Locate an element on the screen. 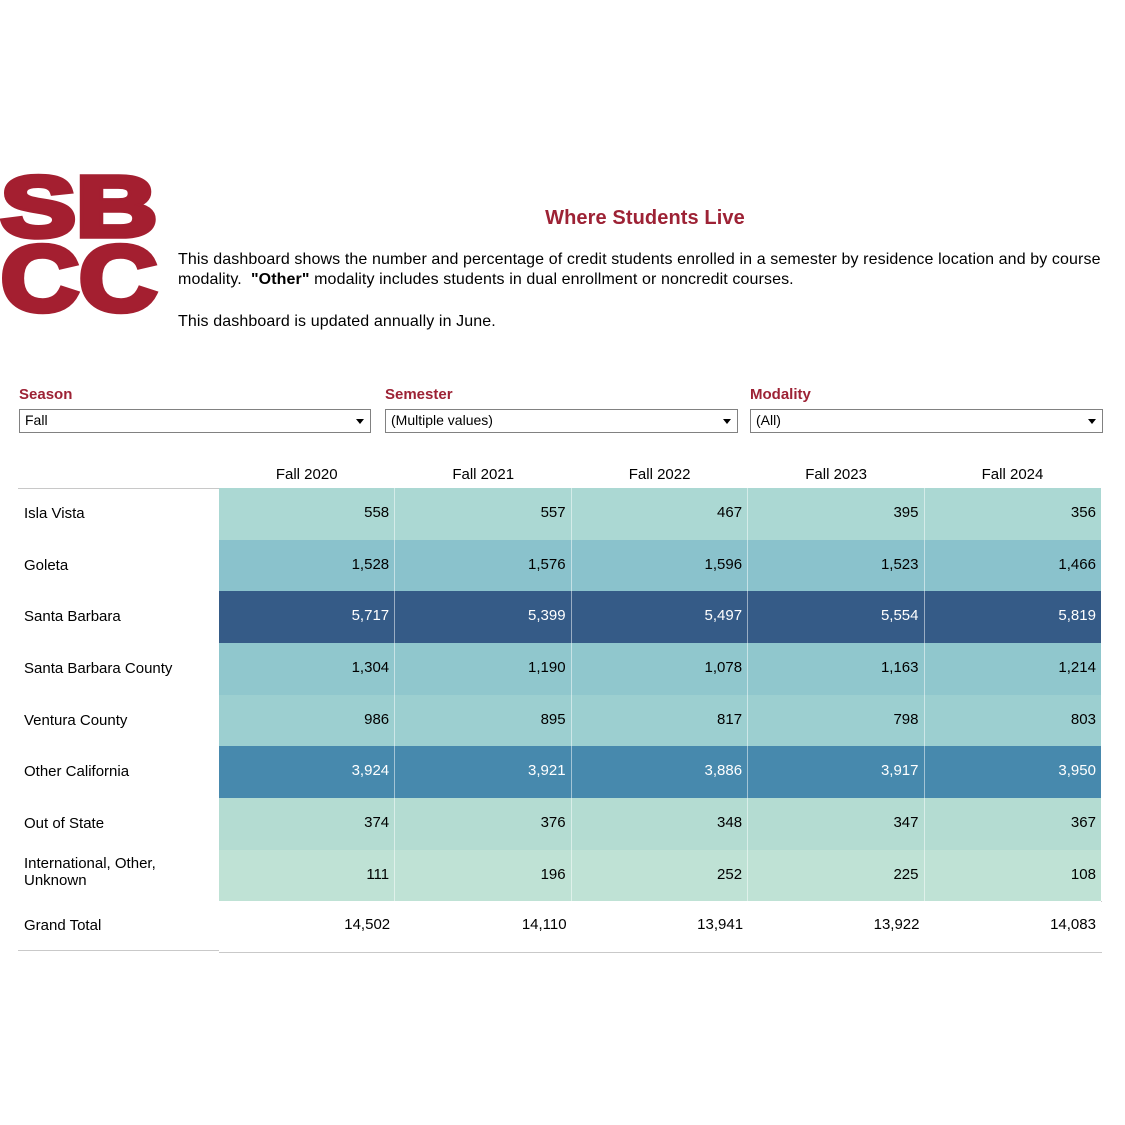 The image size is (1125, 1125). svg-text: SB is located at coordinates (79, 207).